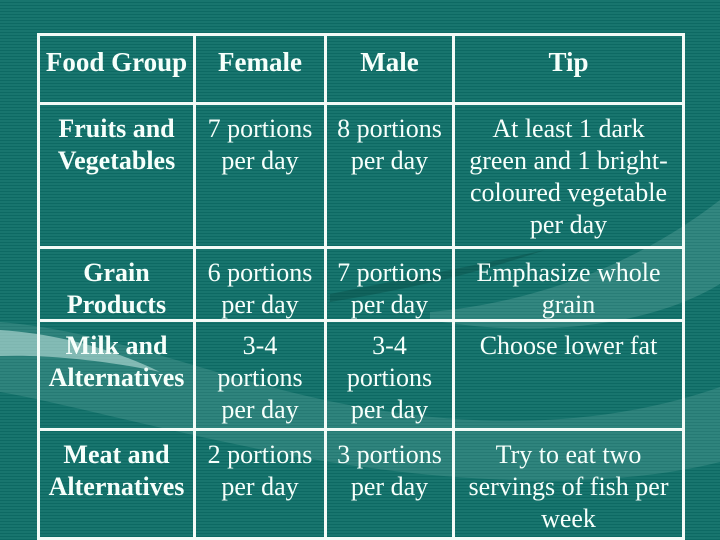 This screenshot has height=540, width=720. Describe the element at coordinates (261, 285) in the screenshot. I see `cell-female-portions: 6 portions per day` at that location.